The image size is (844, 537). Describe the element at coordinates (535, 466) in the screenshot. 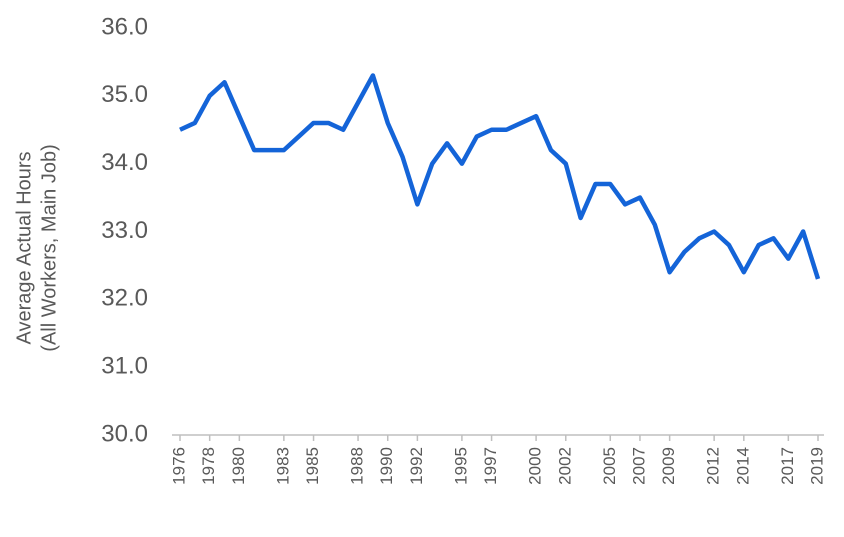

I see `x-tick-label: 2000` at that location.